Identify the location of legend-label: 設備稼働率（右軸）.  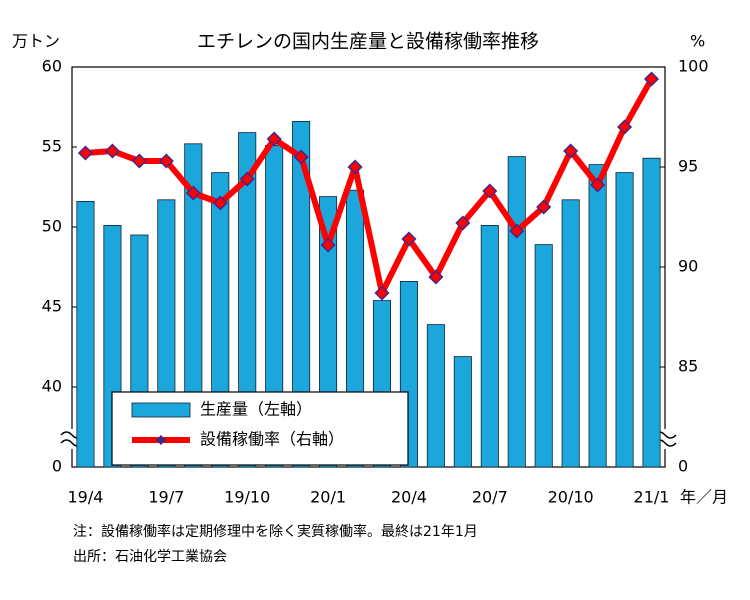
(272, 439).